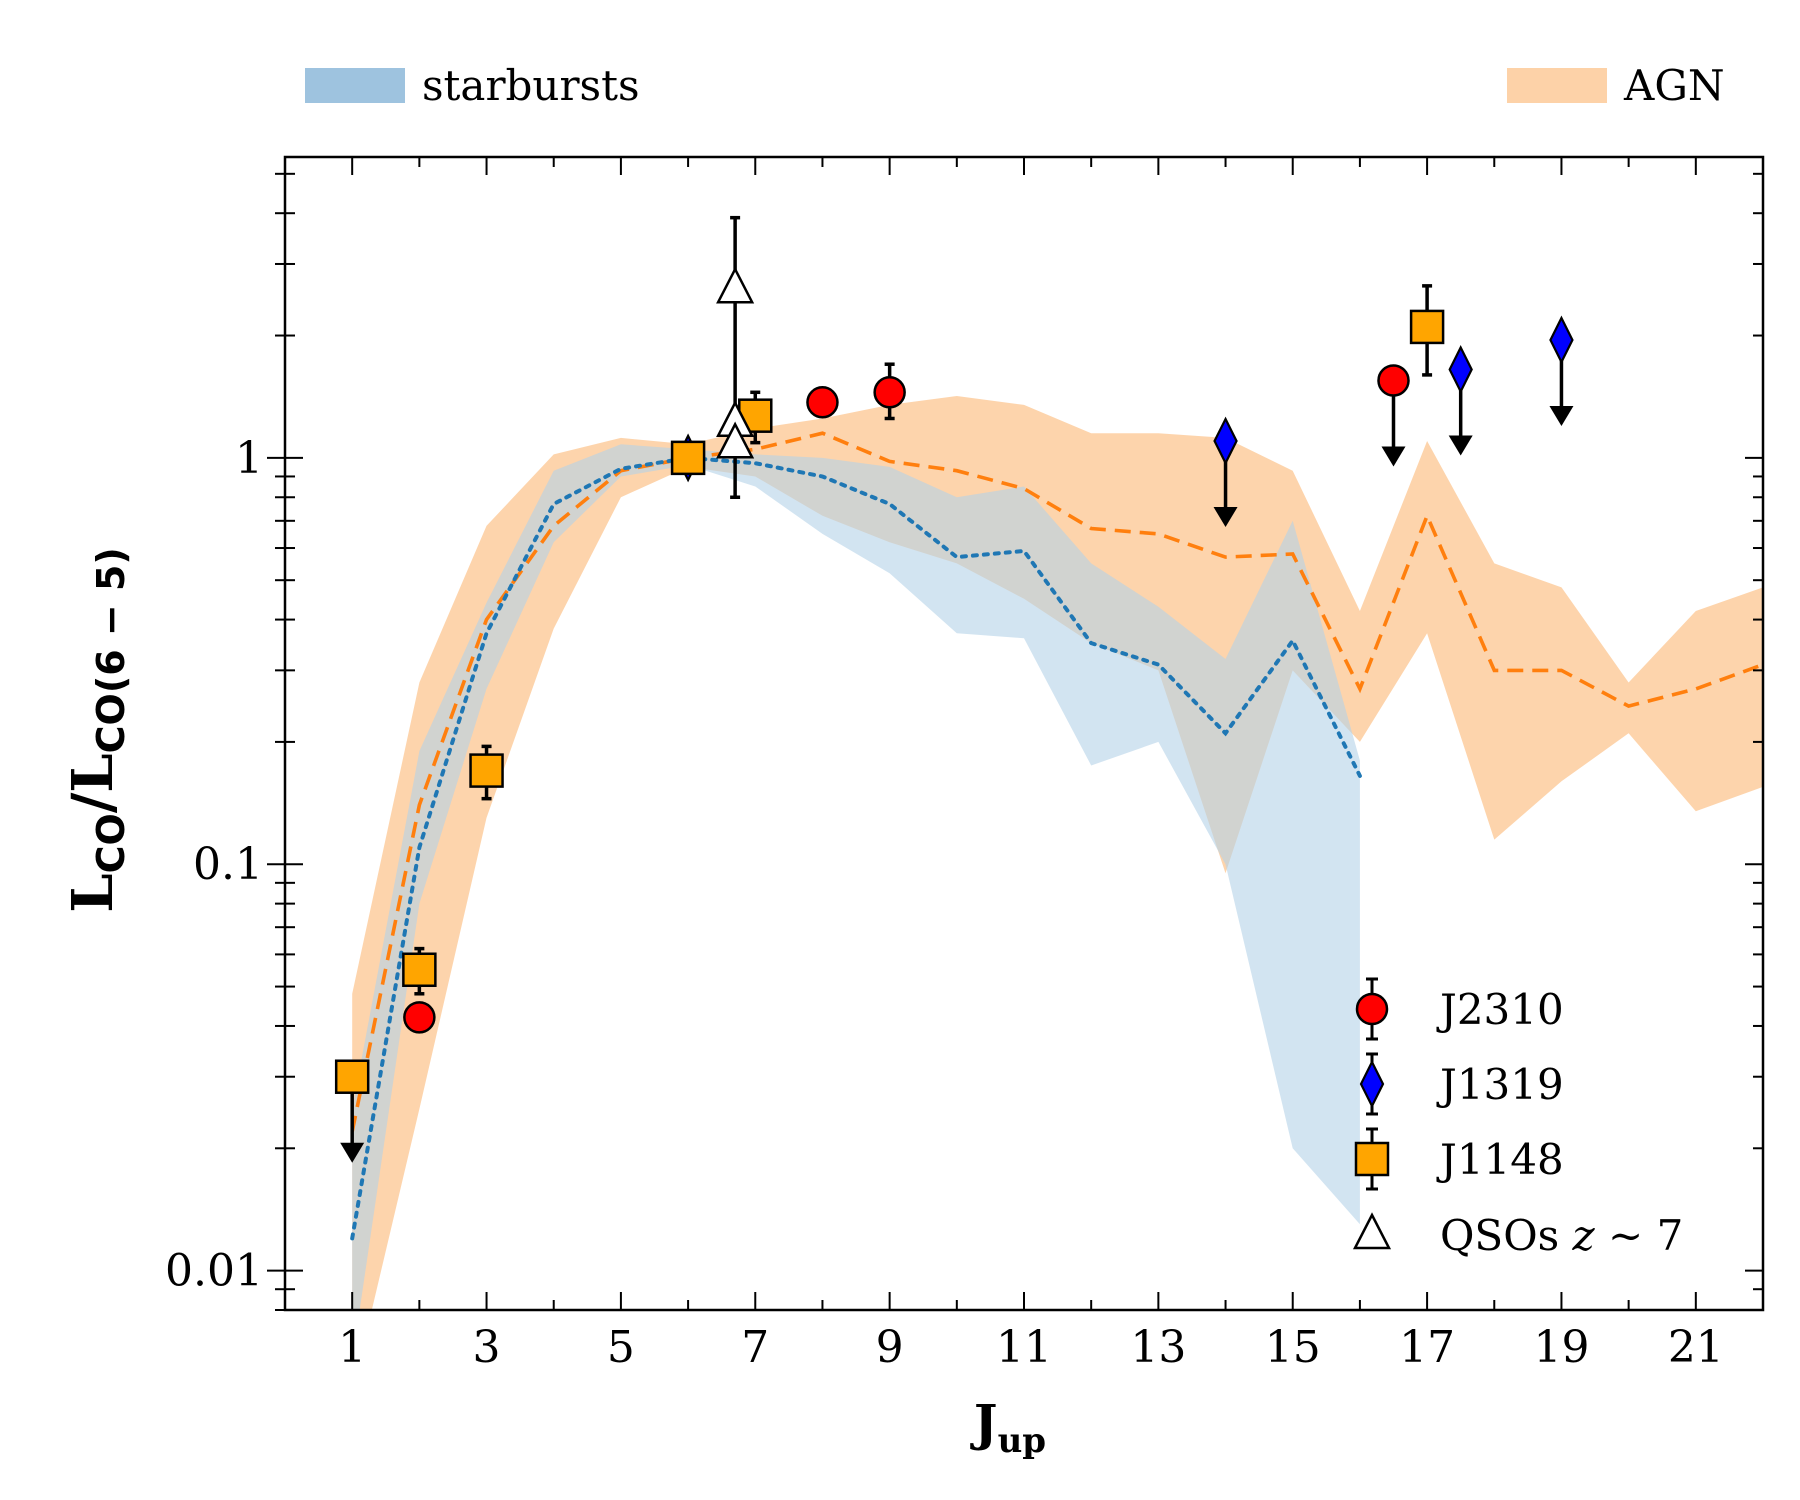 Image resolution: width=1800 pixels, height=1500 pixels. Describe the element at coordinates (1674, 85) in the screenshot. I see `band-legend-label-agn: AGN` at that location.